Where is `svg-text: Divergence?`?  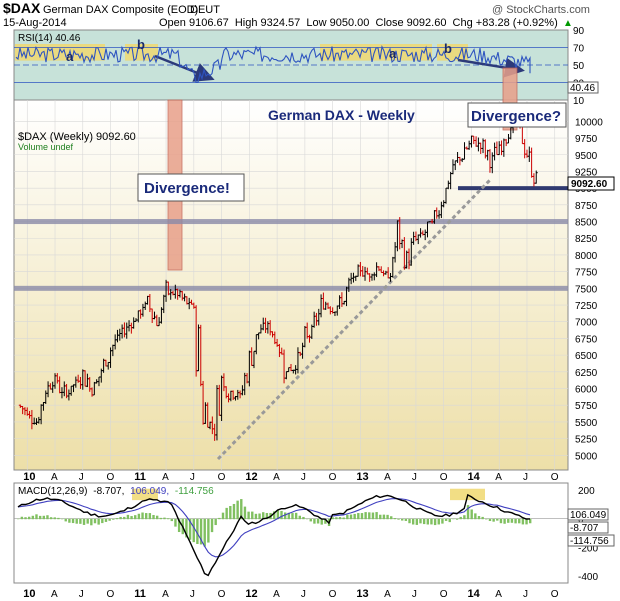 svg-text: Divergence? is located at coordinates (516, 116).